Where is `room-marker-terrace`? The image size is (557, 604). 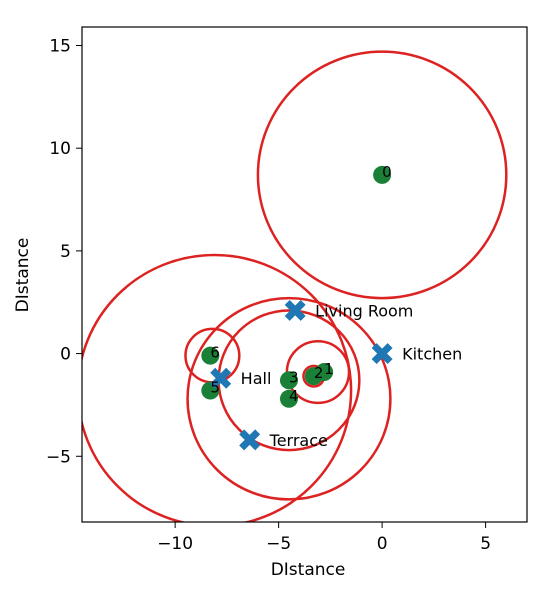 room-marker-terrace is located at coordinates (250, 440).